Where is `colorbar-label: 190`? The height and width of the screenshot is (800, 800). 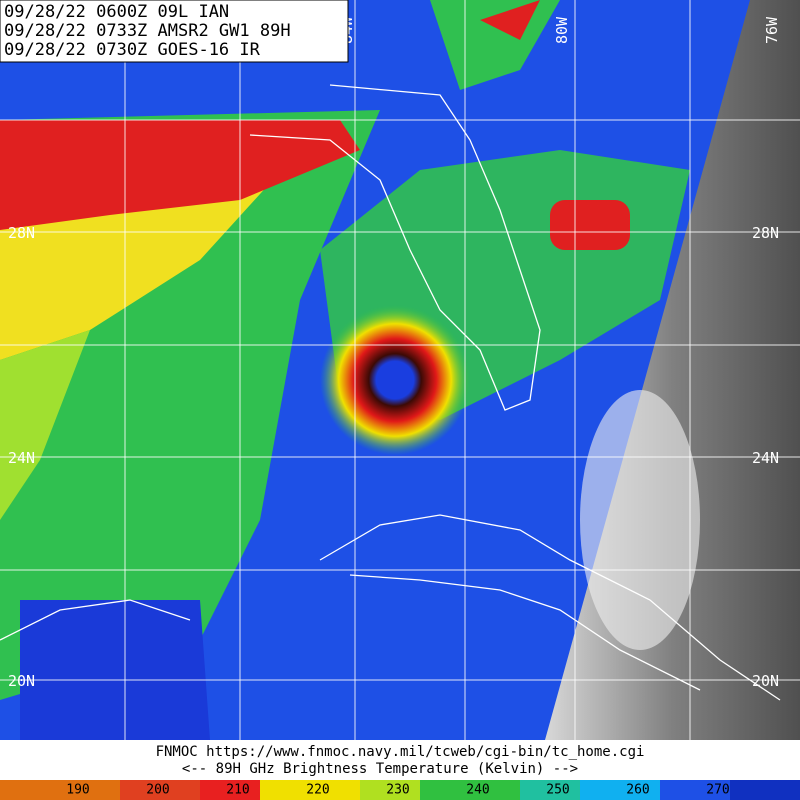
colorbar-label: 190 is located at coordinates (77, 790).